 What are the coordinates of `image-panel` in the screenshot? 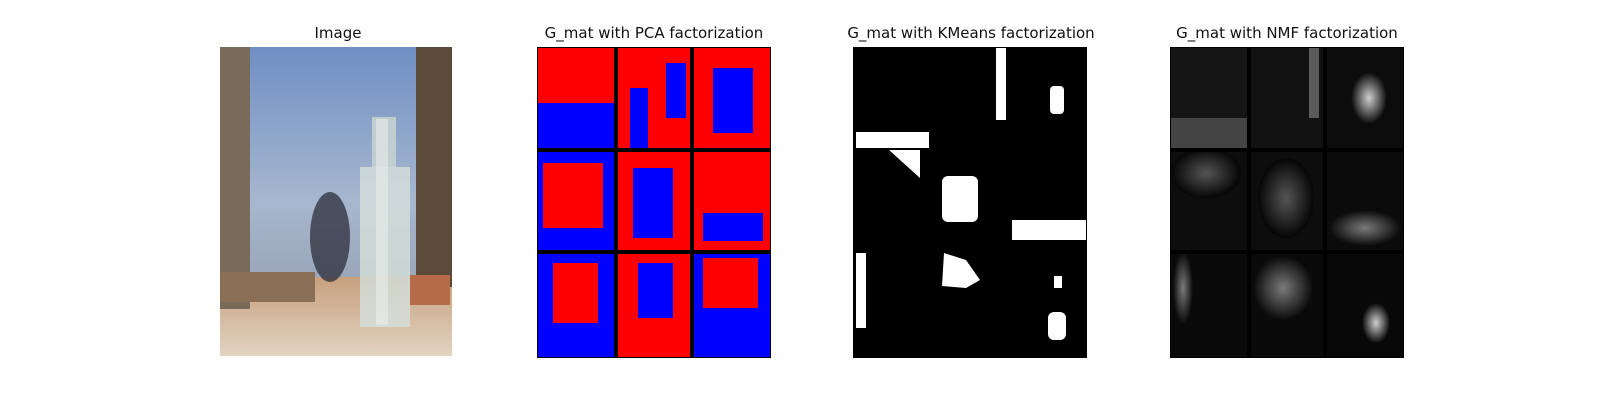 It's located at (336, 201).